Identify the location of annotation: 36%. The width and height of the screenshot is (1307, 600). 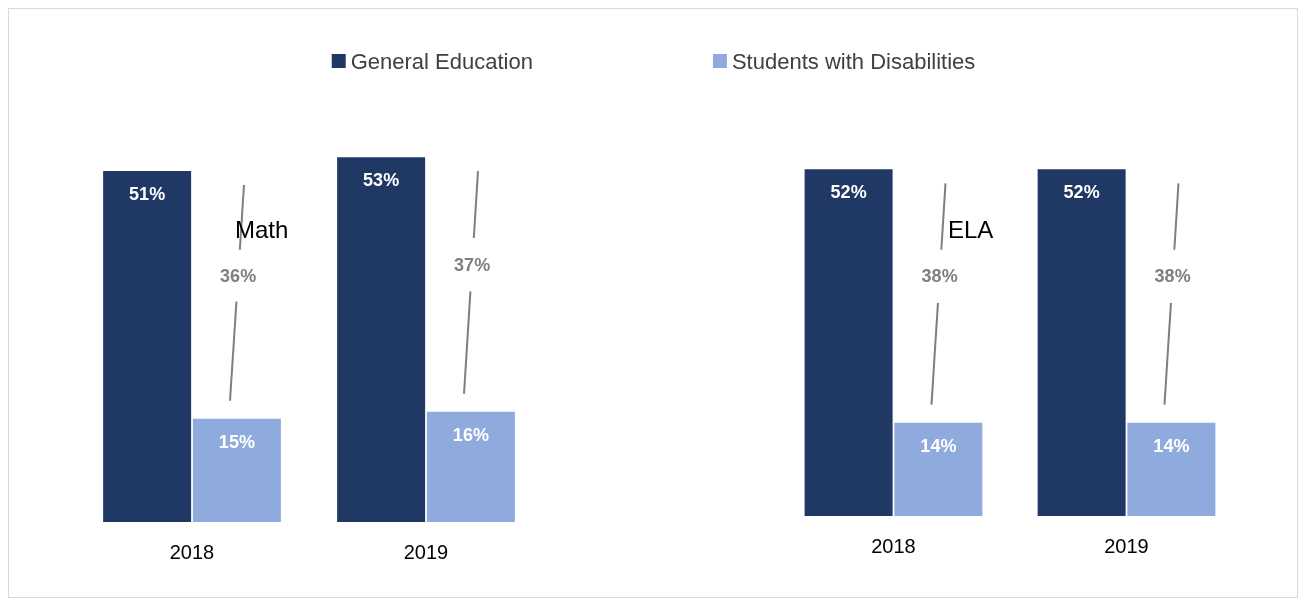
(238, 275).